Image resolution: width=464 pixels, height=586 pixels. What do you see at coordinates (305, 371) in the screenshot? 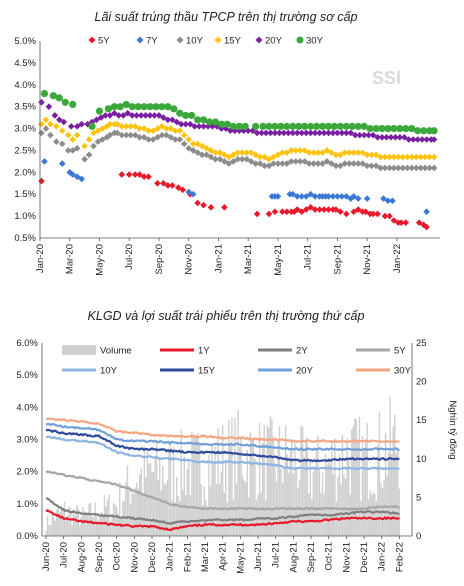
I see `legend-label-20y: 20Y` at bounding box center [305, 371].